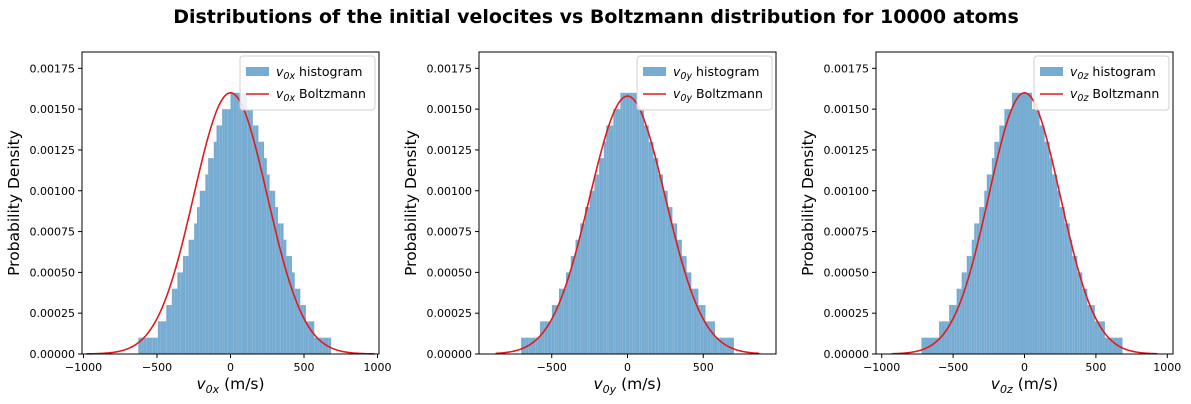 This screenshot has width=1191, height=404. What do you see at coordinates (53, 68) in the screenshot?
I see `y-tick-label: 0.00175` at bounding box center [53, 68].